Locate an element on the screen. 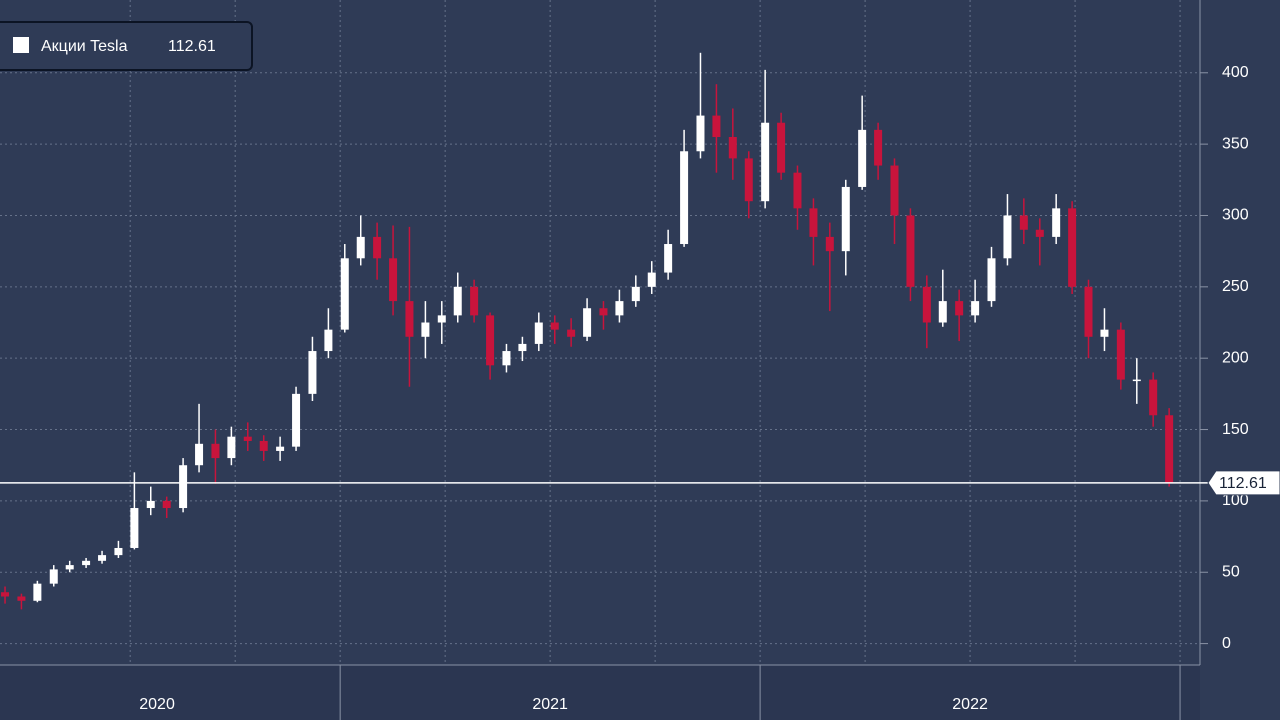 This screenshot has width=1280, height=720. y-tick-label: 50 is located at coordinates (1231, 571).